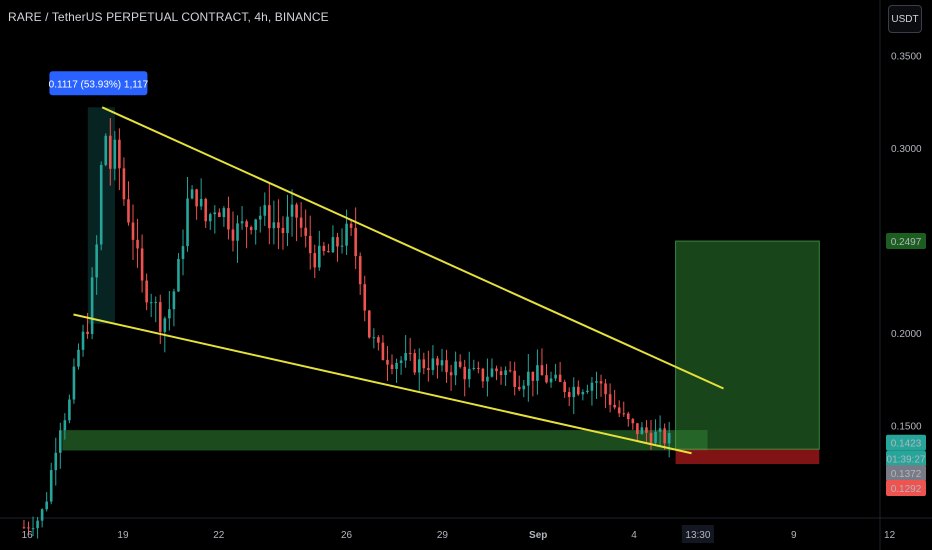 Image resolution: width=932 pixels, height=550 pixels. I want to click on measure-label-text: 0.1117 (53.93%) 1,117, so click(99, 84).